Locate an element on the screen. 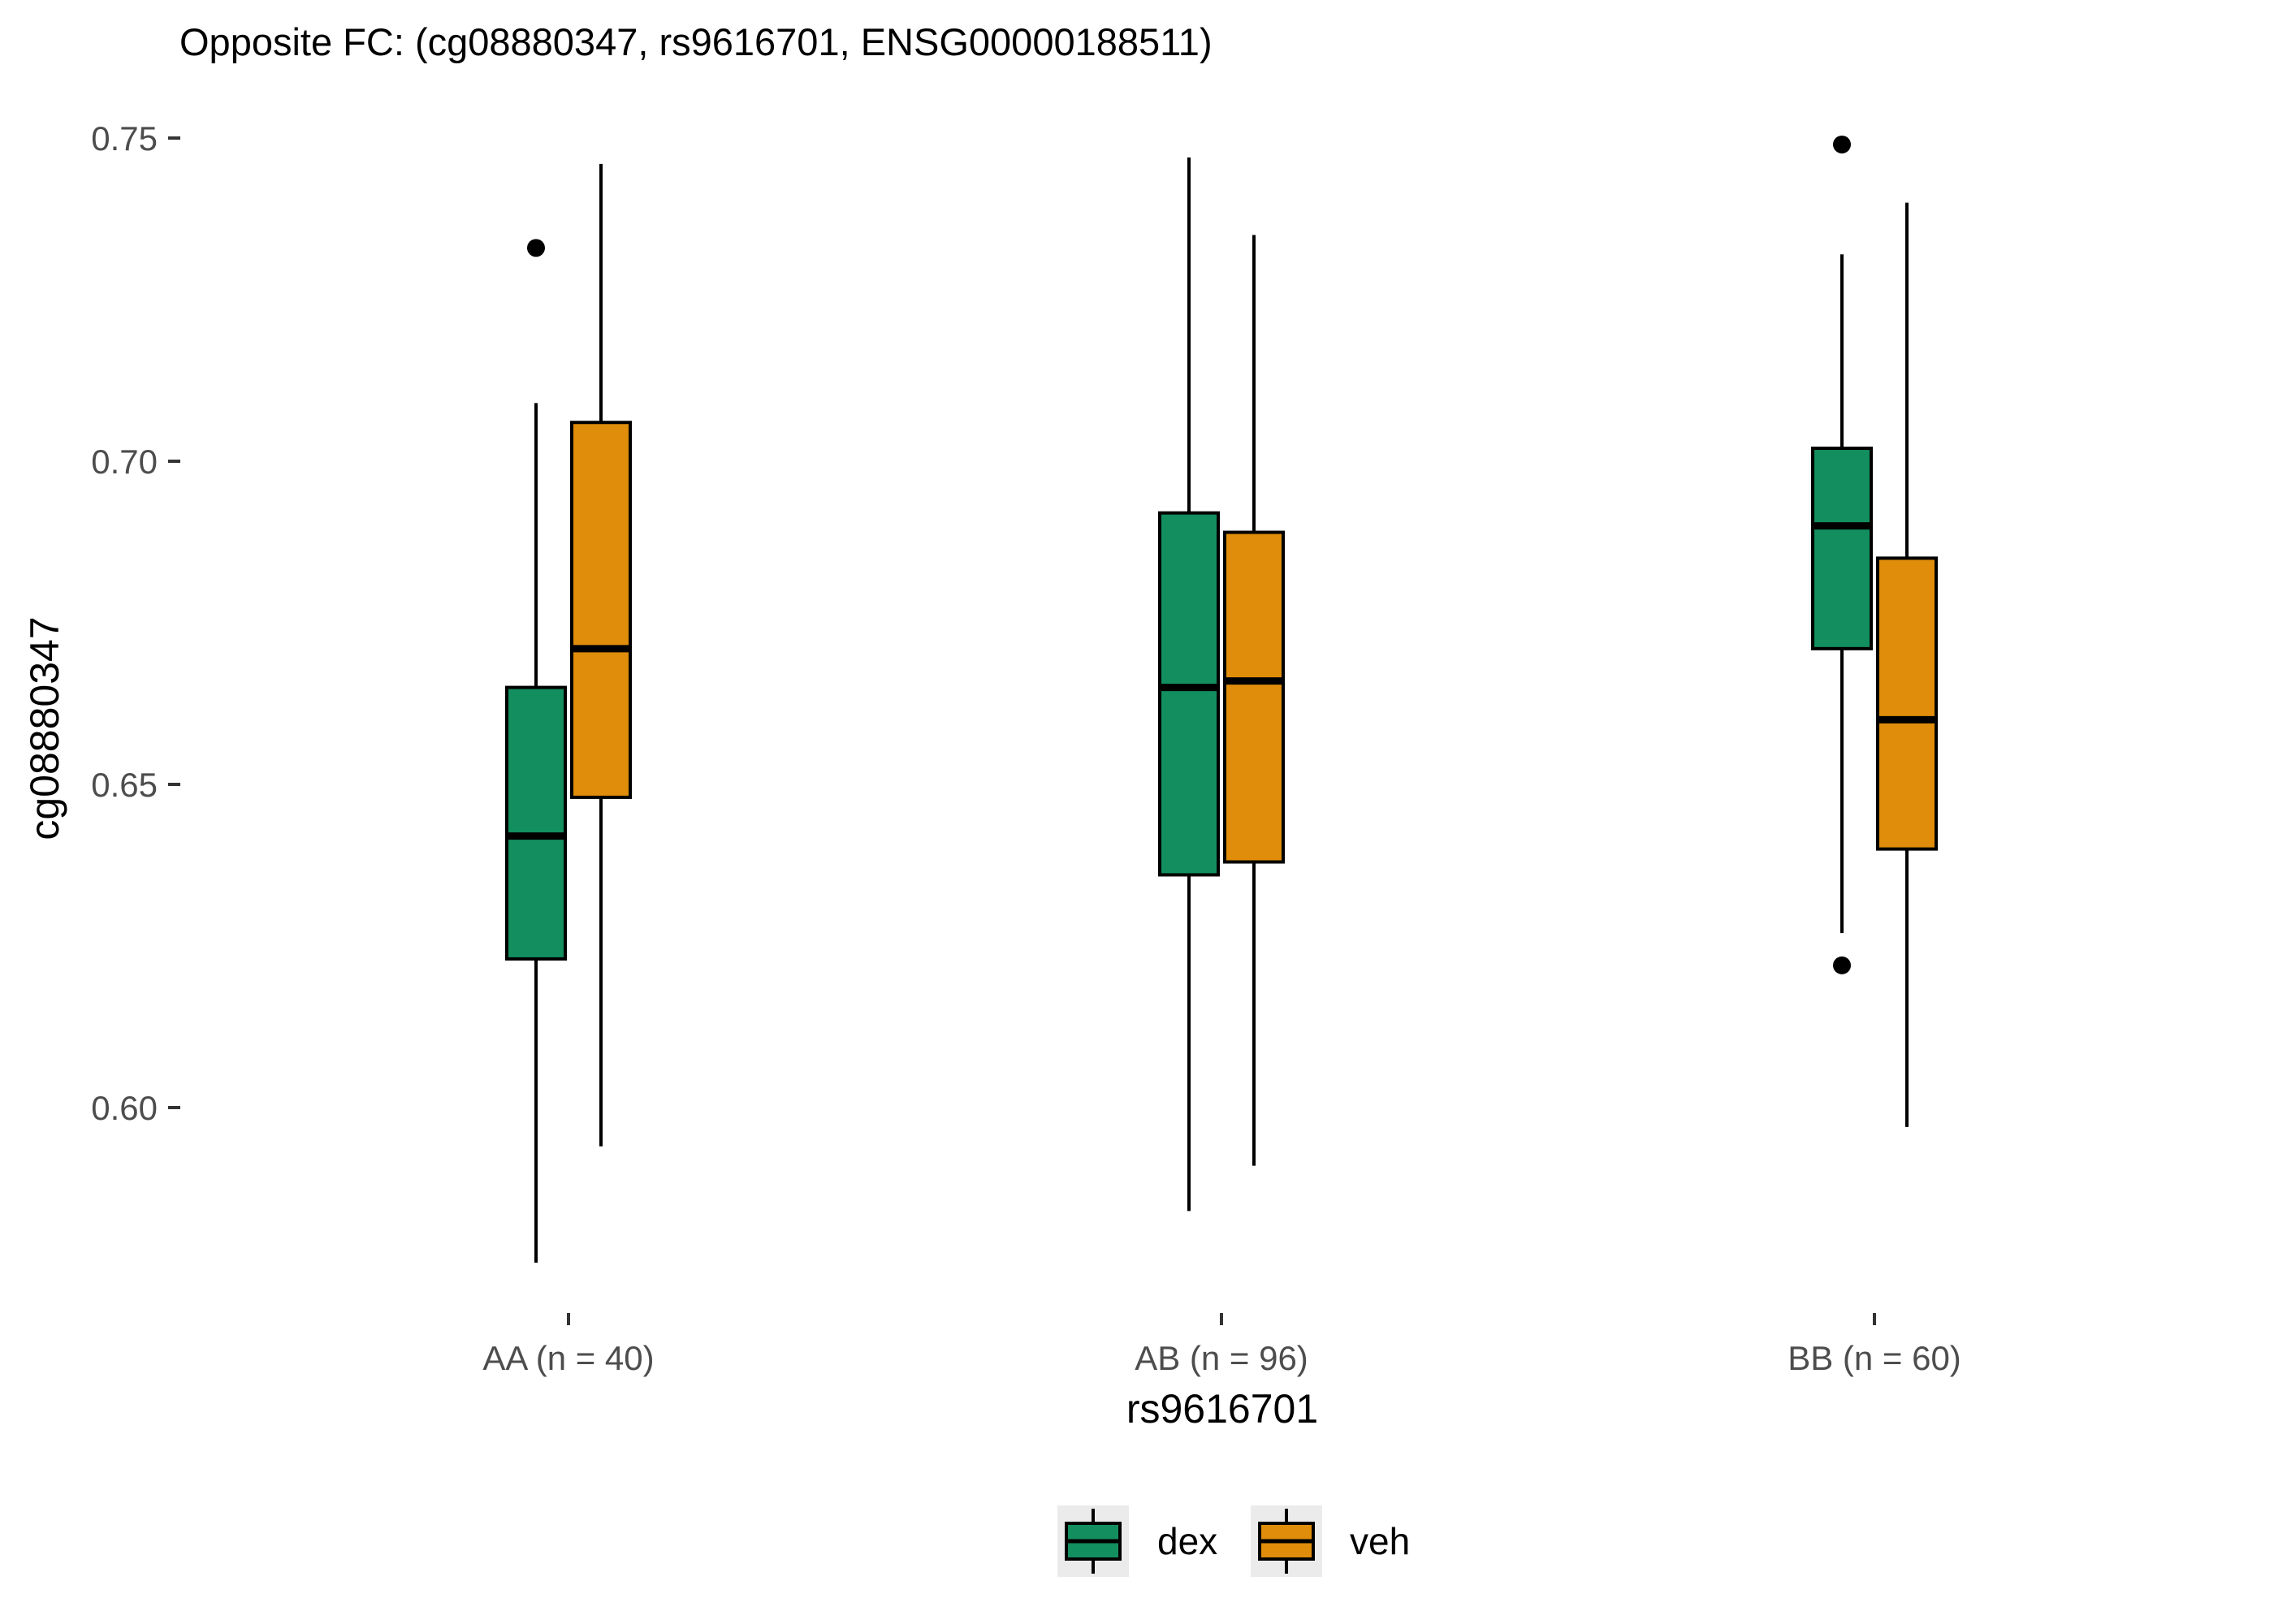 Image resolution: width=2274 pixels, height=1624 pixels. y-axis-title: cg08880347 is located at coordinates (44, 728).